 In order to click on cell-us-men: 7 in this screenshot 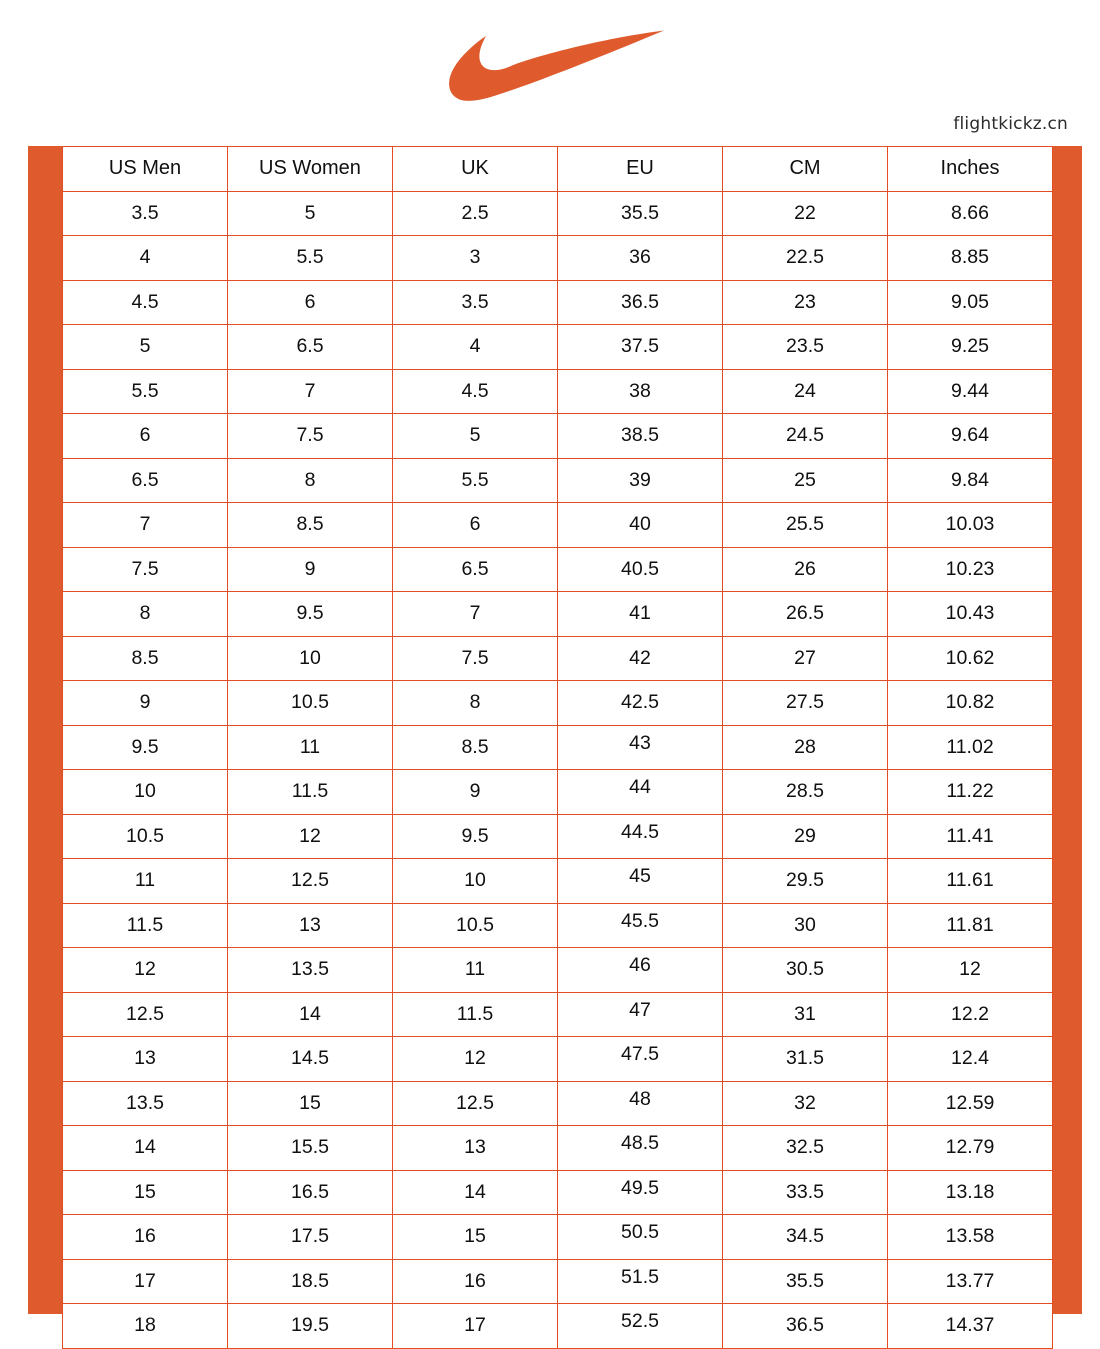, I will do `click(145, 525)`.